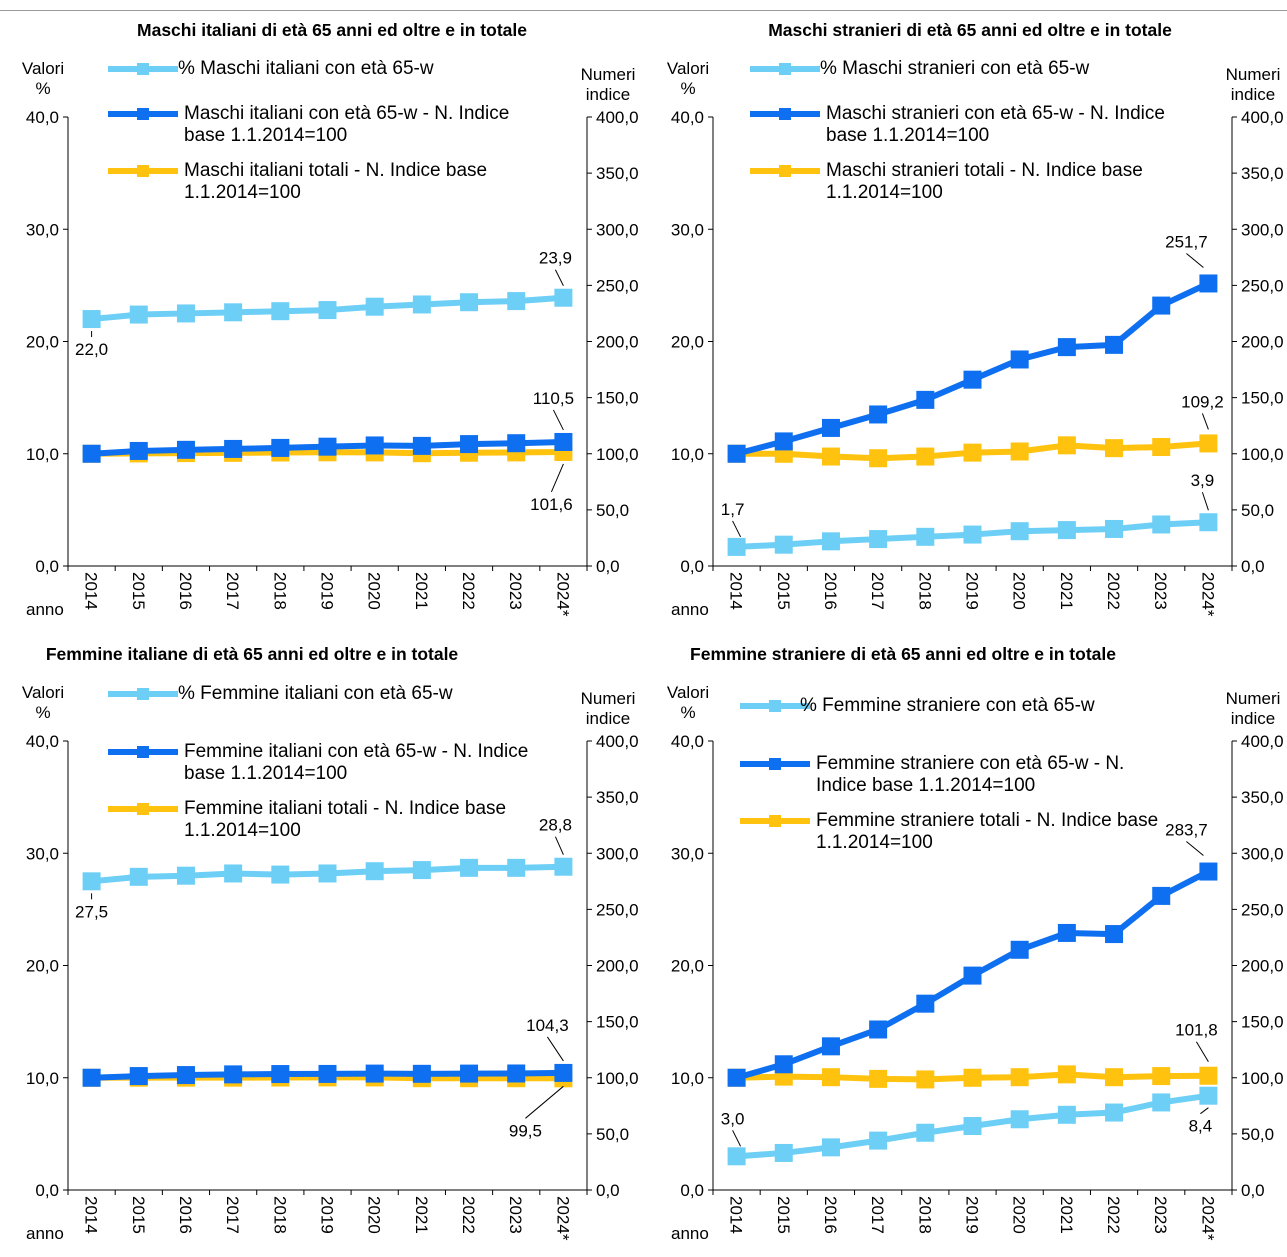 The image size is (1287, 1257). Describe the element at coordinates (468, 1215) in the screenshot. I see `x-tick-label: 2022` at that location.